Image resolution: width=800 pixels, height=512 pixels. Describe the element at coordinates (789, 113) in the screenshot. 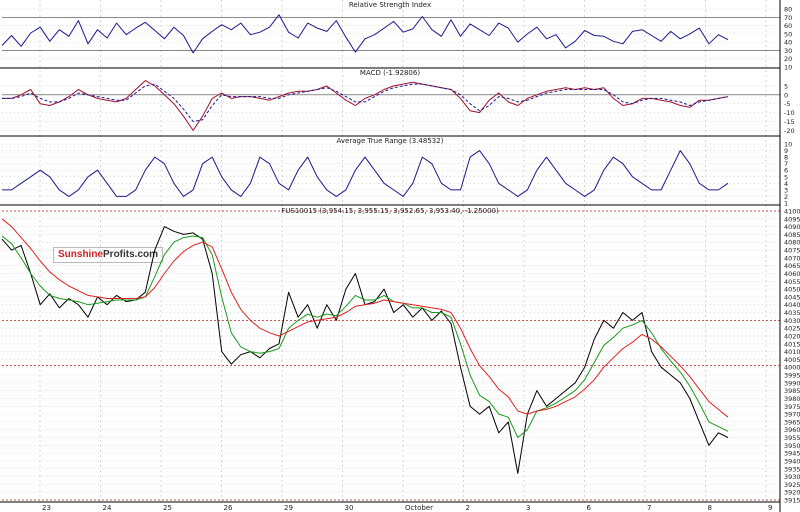

I see `macd-y-tick-label: -10` at that location.